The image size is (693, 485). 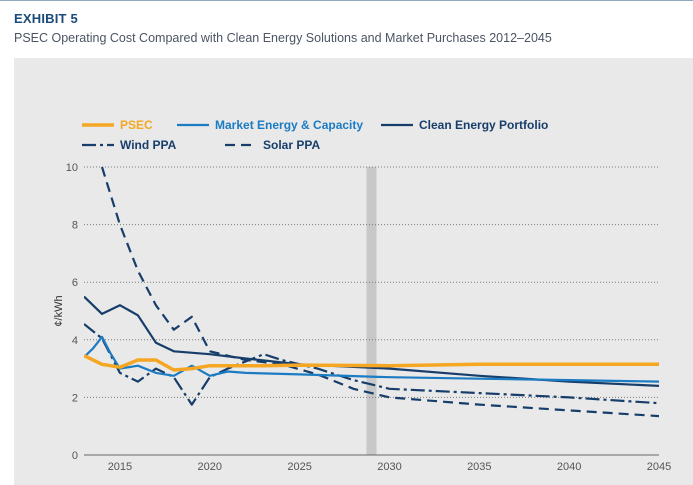 I want to click on legend-label-solar-ppa: Solar PPA, so click(x=291, y=145).